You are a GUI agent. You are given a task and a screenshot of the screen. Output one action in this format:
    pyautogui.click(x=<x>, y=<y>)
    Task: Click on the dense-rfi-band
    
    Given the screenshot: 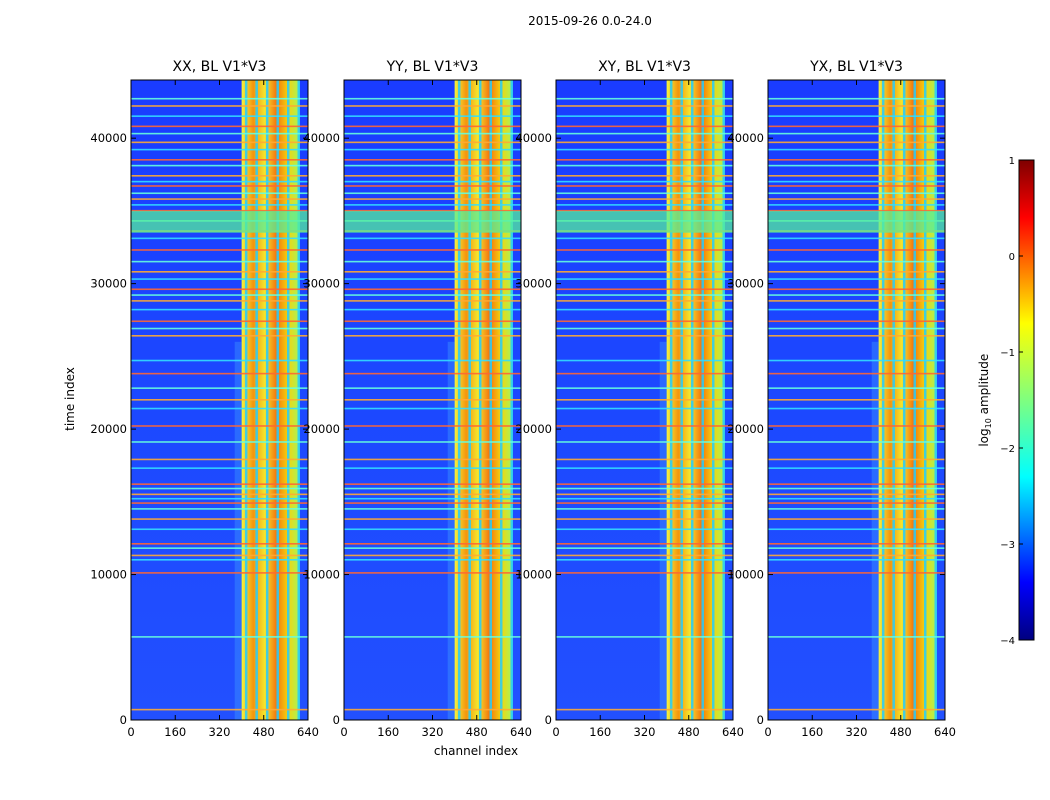 What is the action you would take?
    pyautogui.click(x=432, y=221)
    